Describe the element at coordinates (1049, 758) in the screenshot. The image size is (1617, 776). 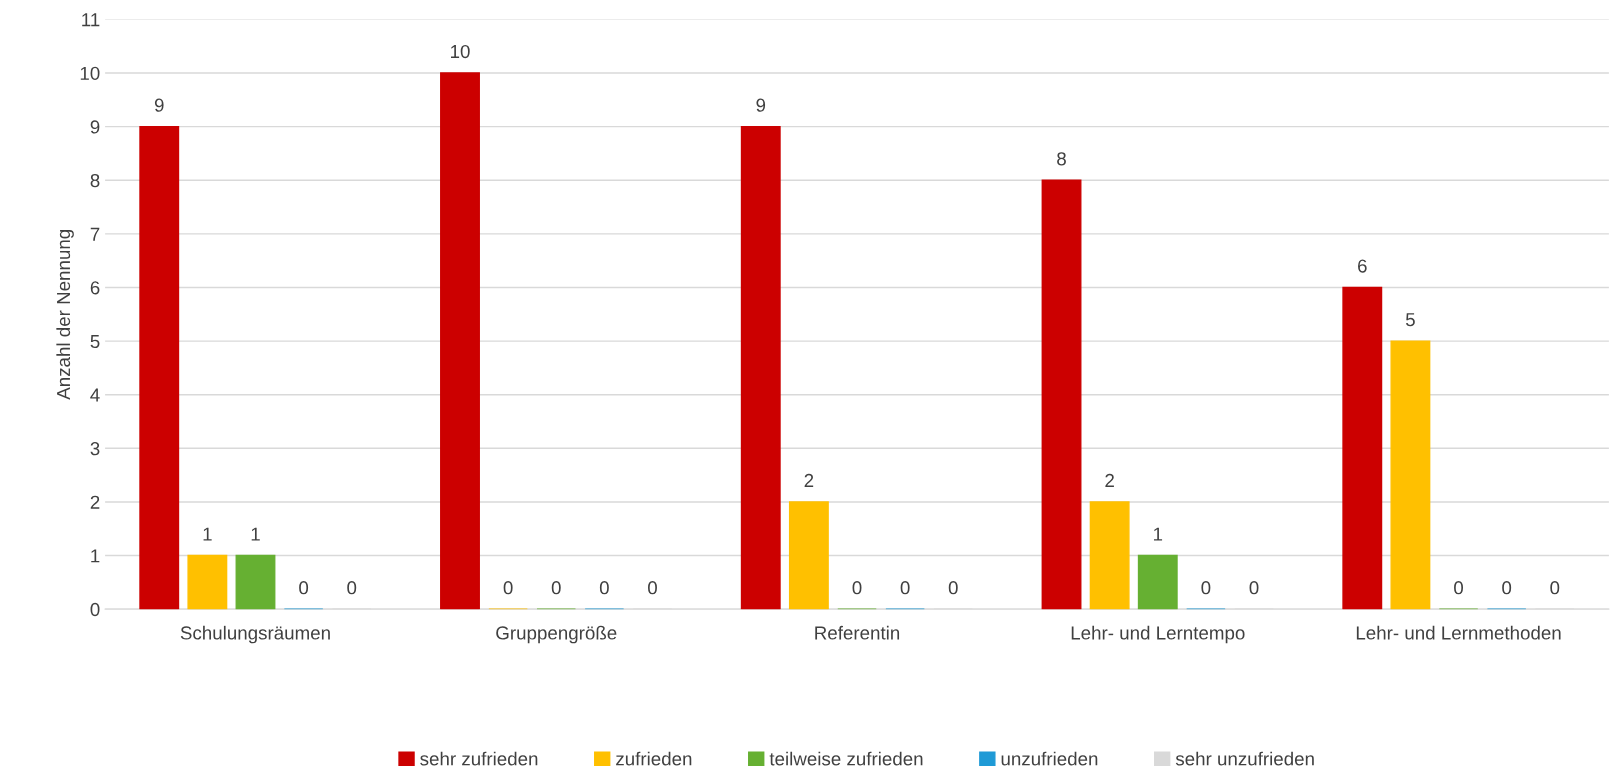
I see `legend-label: unzufrieden` at that location.